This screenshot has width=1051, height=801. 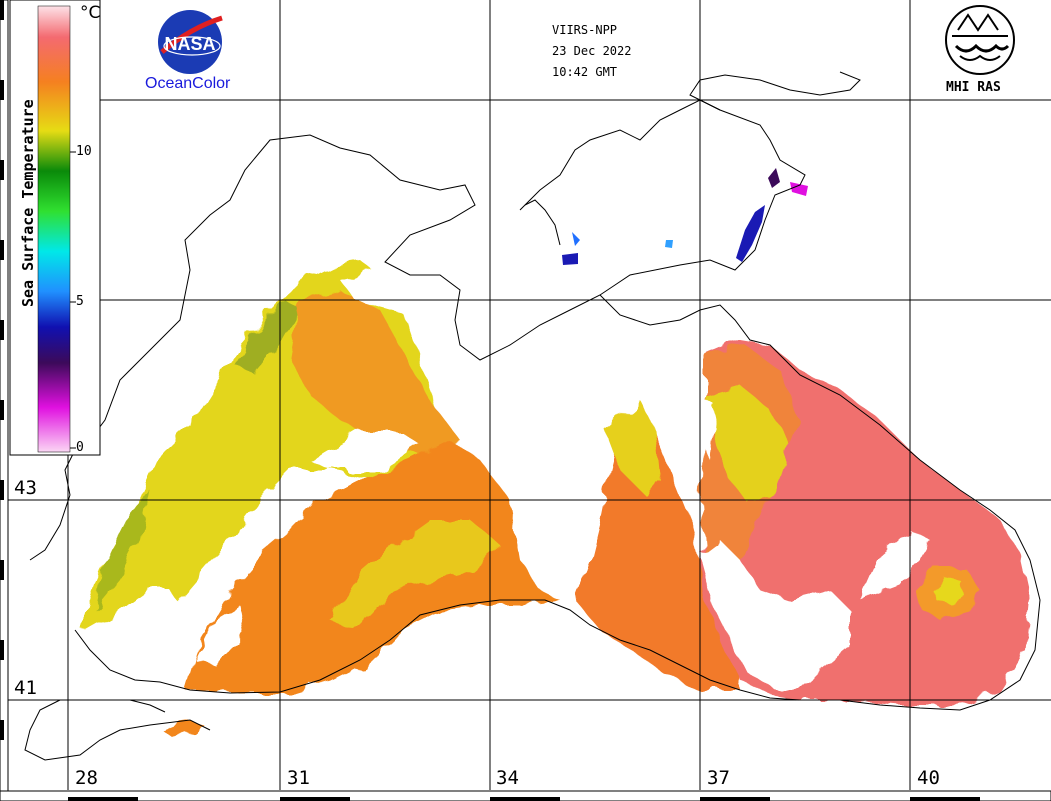 What do you see at coordinates (948, 591) in the screenshot?
I see `sst-patch-eddy-core` at bounding box center [948, 591].